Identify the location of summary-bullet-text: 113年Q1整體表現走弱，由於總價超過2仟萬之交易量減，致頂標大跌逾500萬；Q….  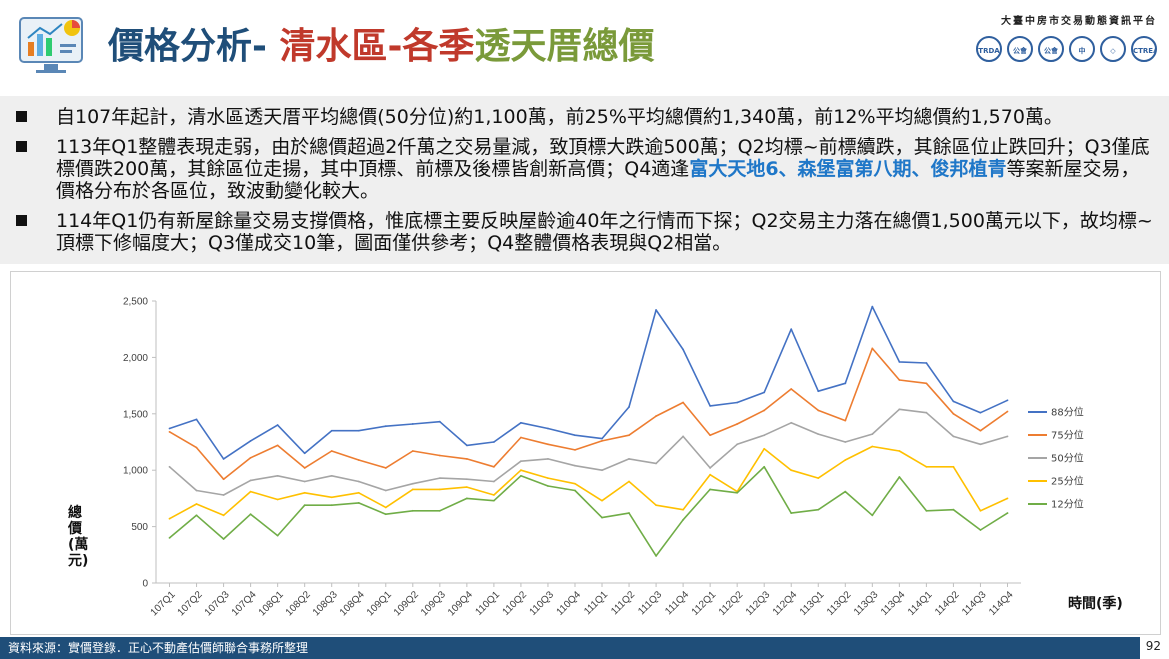
(606, 169).